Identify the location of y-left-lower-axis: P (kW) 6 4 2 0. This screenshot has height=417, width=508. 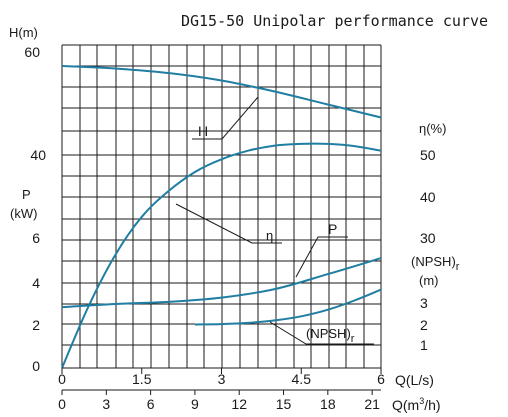
(25, 280).